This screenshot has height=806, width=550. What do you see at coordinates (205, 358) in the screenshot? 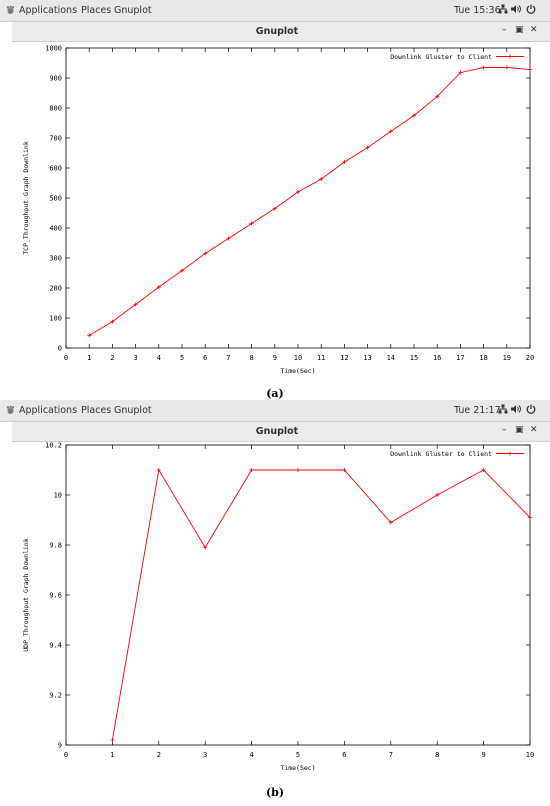
I see `x-tick-label: 6` at bounding box center [205, 358].